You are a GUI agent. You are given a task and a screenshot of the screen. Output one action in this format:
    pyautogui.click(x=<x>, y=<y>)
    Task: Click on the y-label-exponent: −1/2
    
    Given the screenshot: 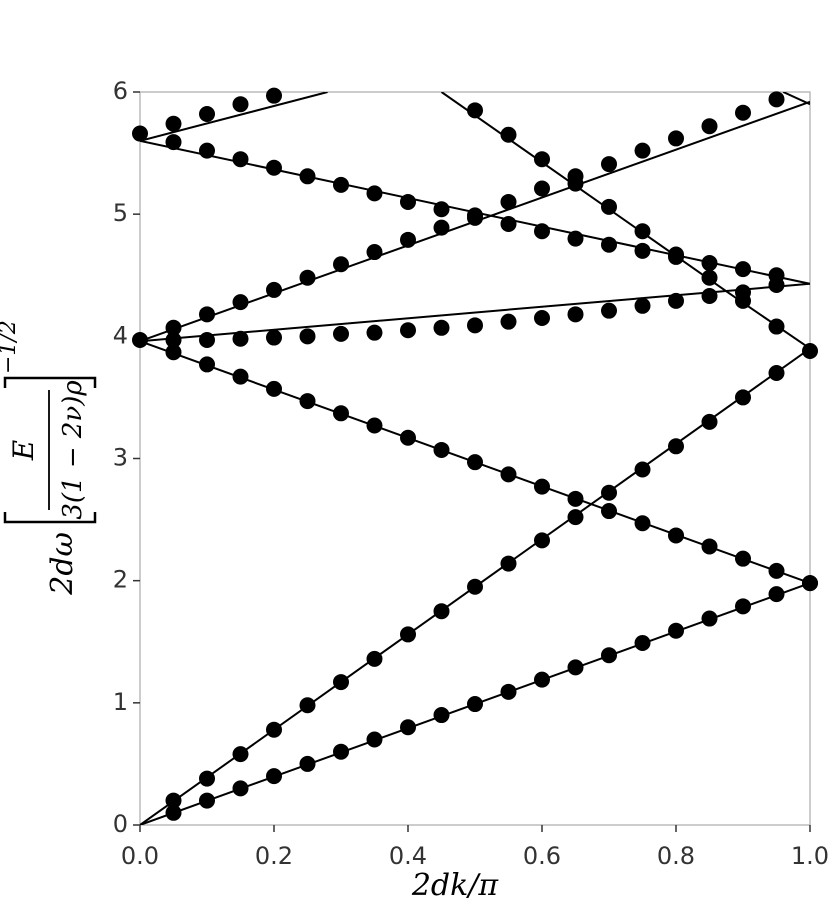 What is the action you would take?
    pyautogui.click(x=10, y=347)
    